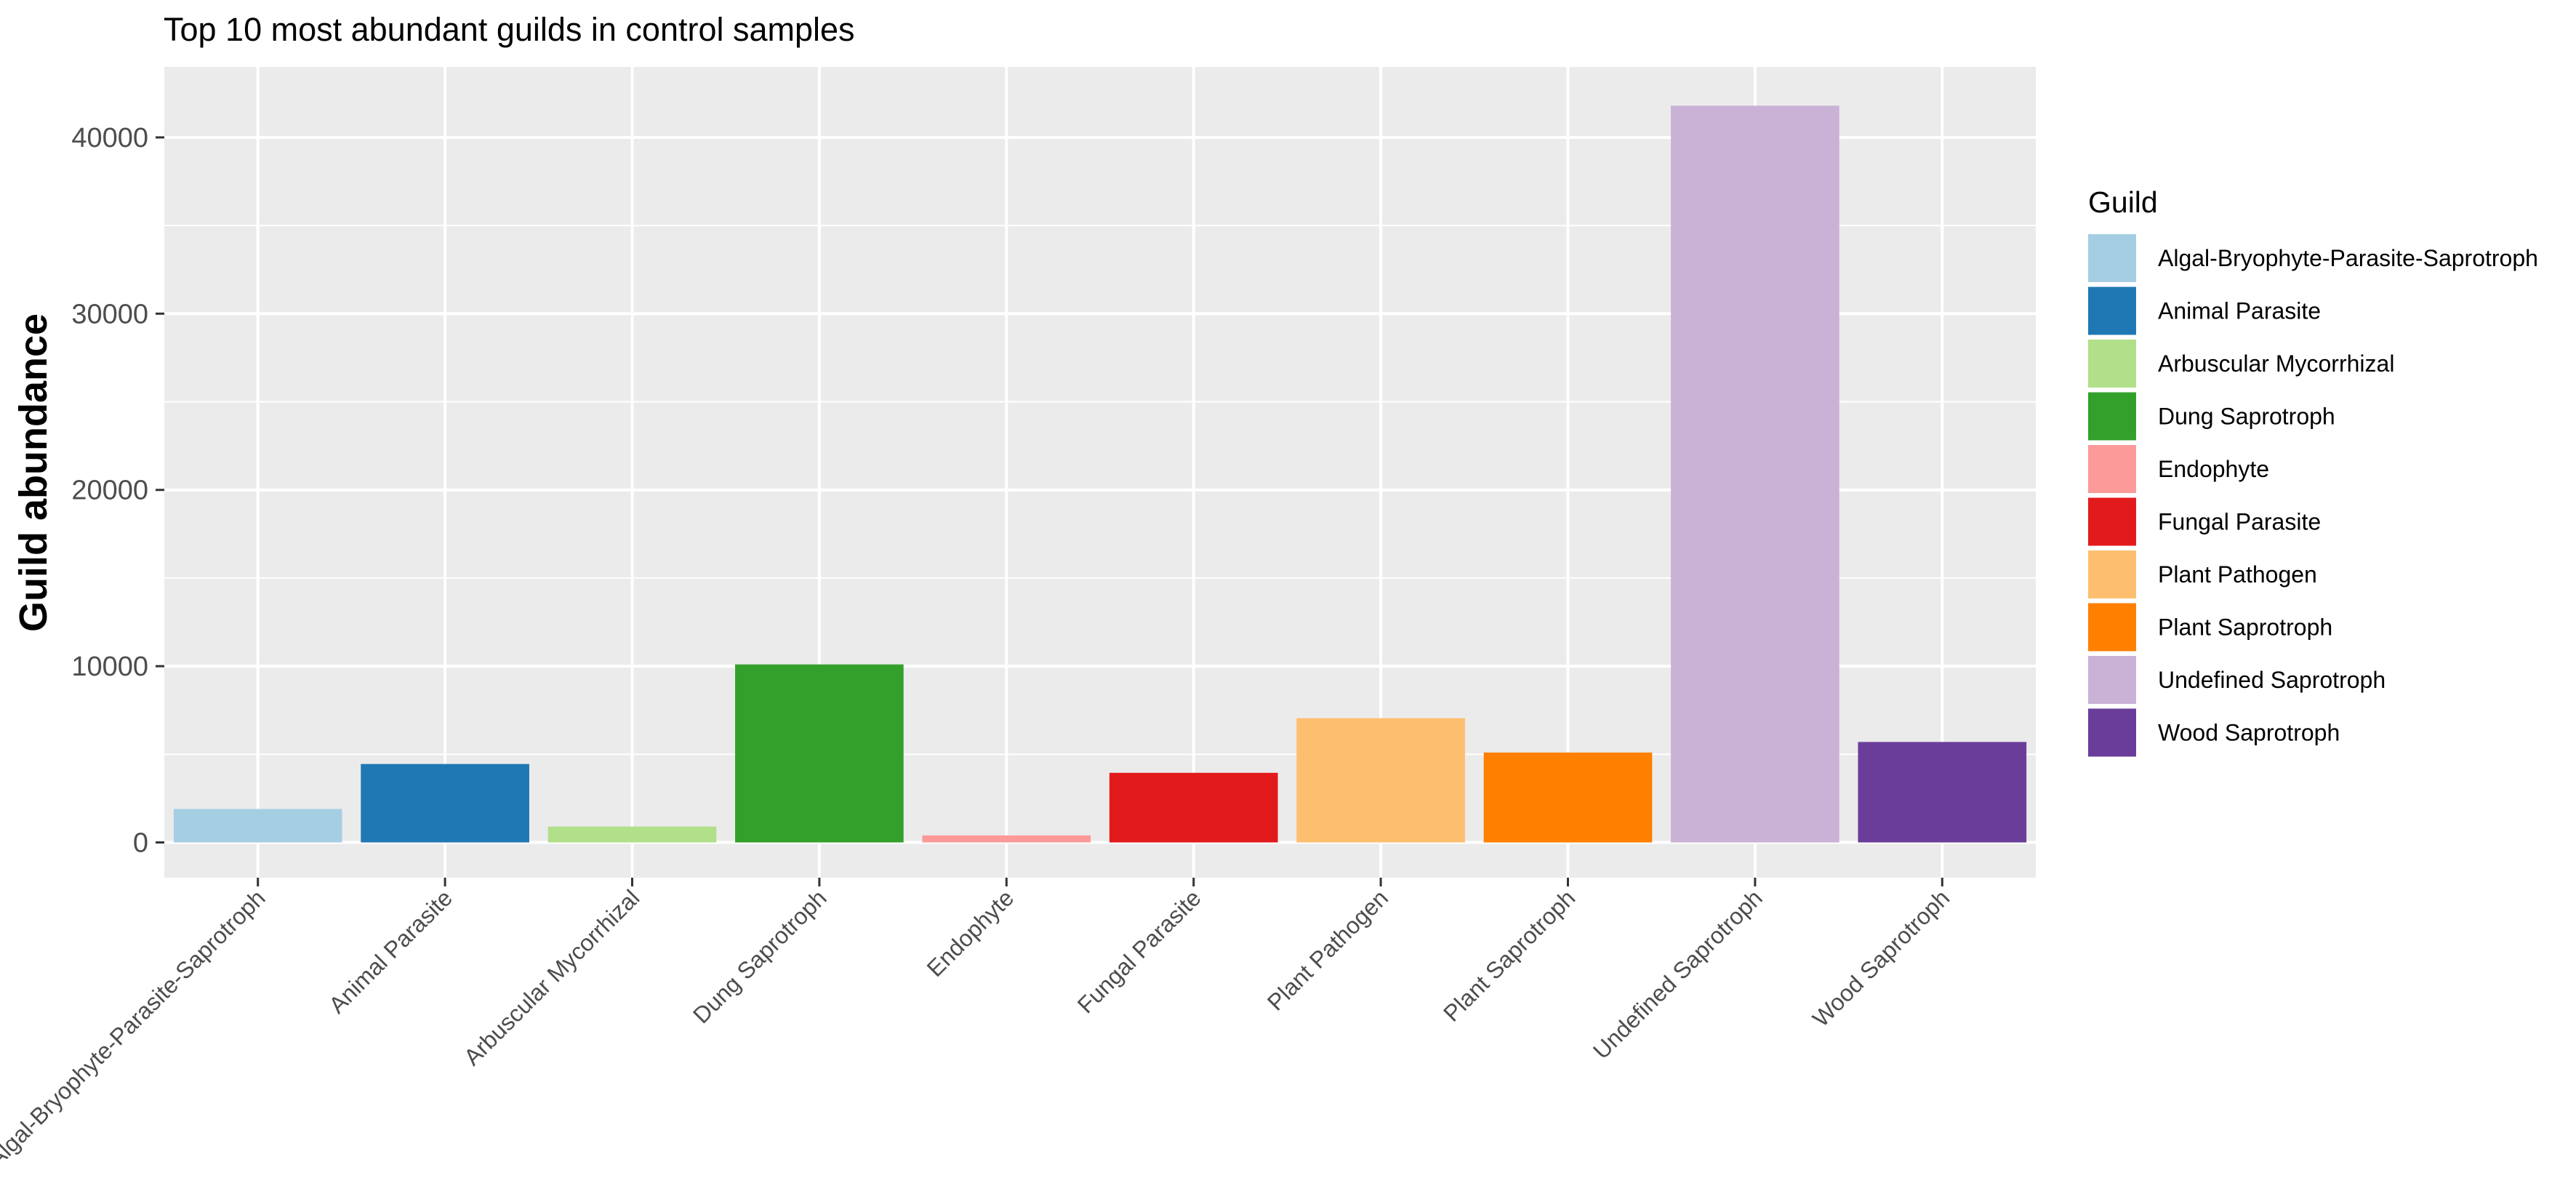  I want to click on x-tick-label: Undefined Saprotroph, so click(1678, 974).